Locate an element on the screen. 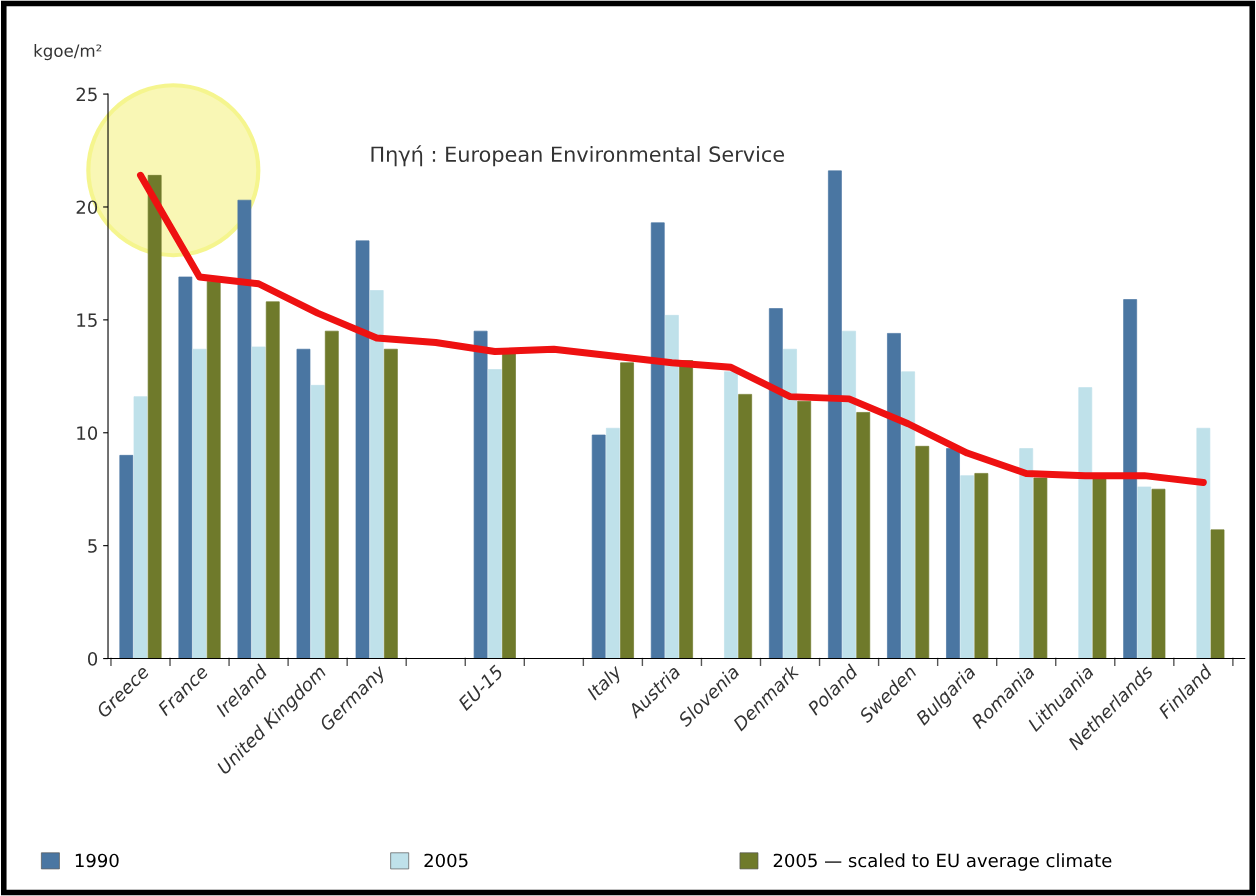 Image resolution: width=1256 pixels, height=896 pixels. y-tick-label: 5 is located at coordinates (92, 546).